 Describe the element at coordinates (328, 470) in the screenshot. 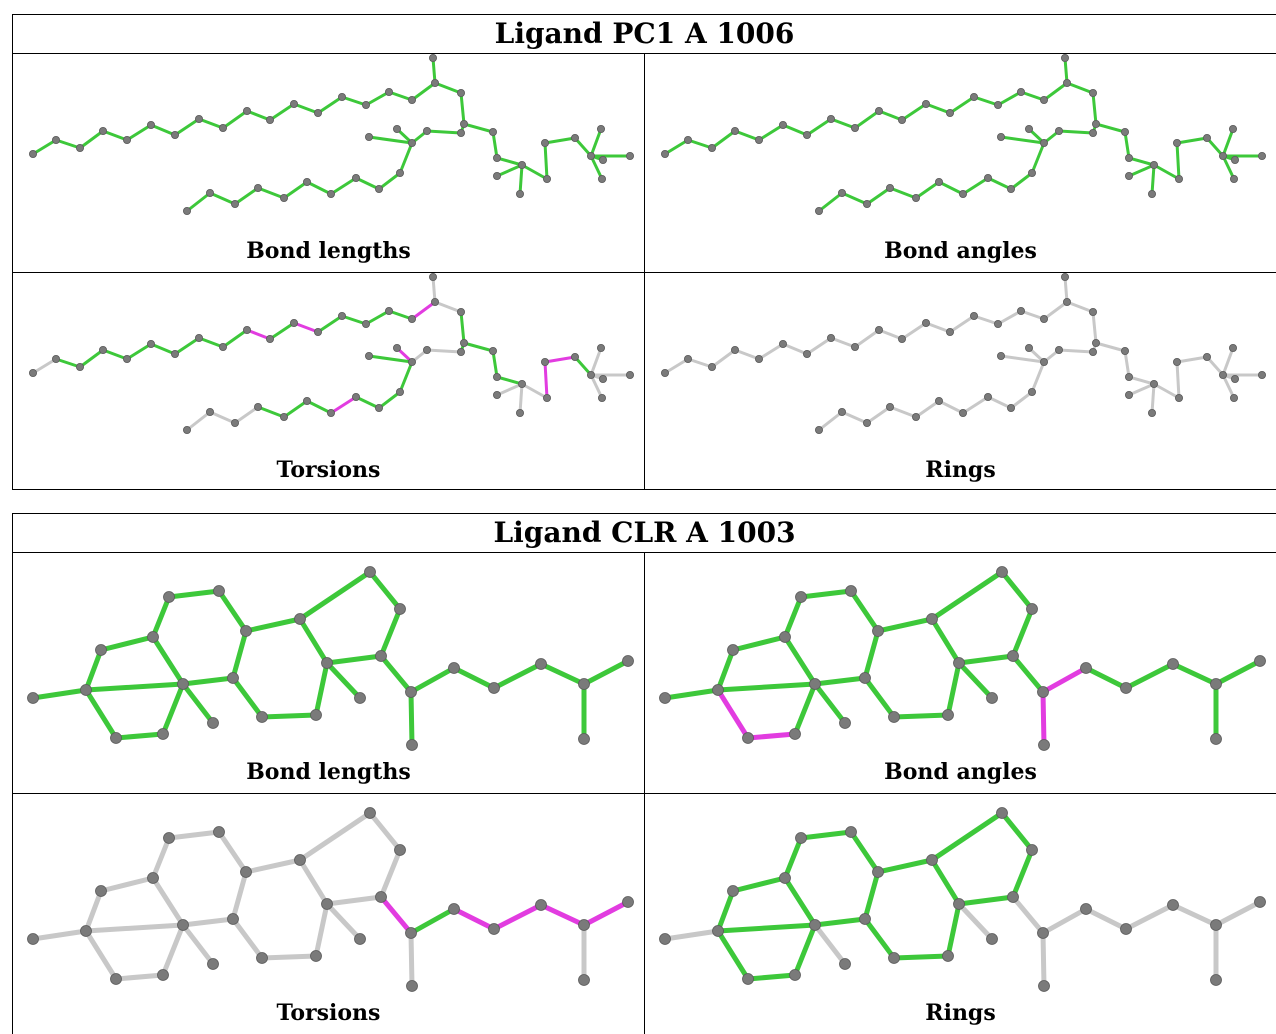

I see `panel-caption: Torsions` at that location.